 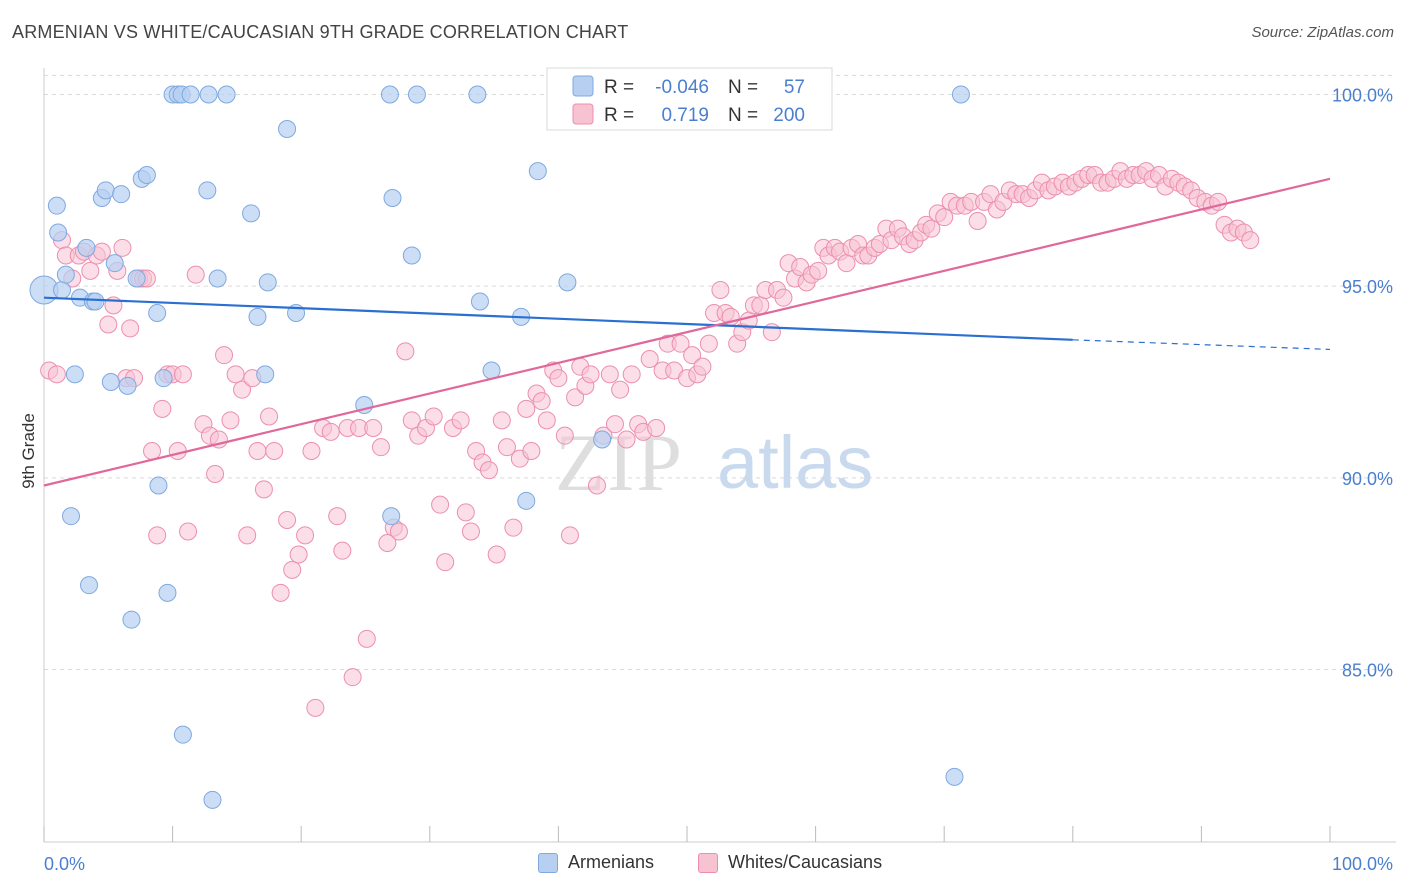 What do you see at coordinates (794, 87) in the screenshot?
I see `stats-n-value: 57` at bounding box center [794, 87].